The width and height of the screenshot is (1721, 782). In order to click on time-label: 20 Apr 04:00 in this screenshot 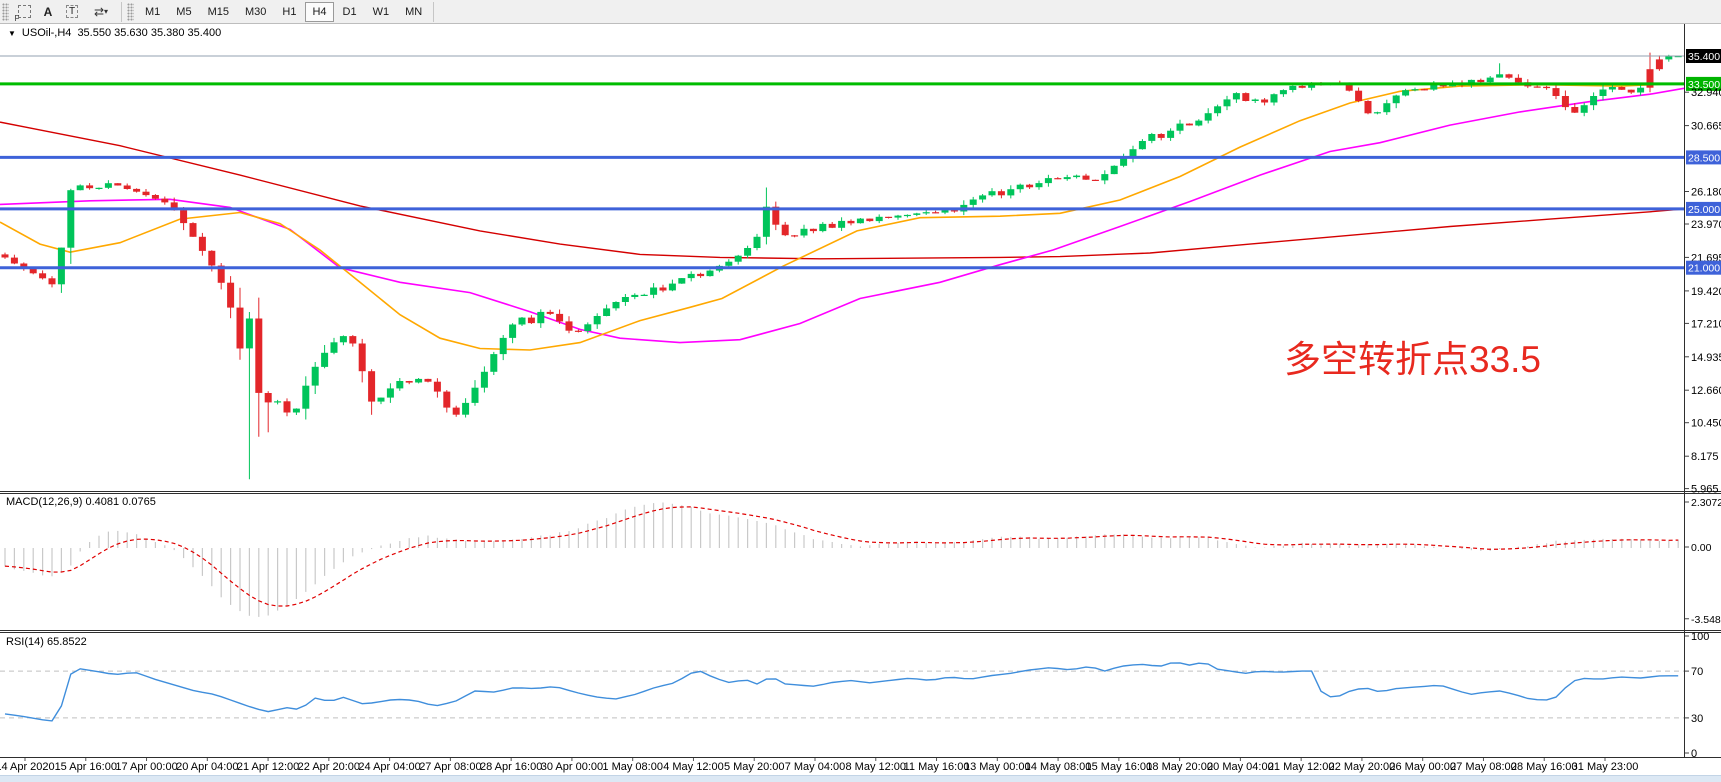, I will do `click(207, 767)`.